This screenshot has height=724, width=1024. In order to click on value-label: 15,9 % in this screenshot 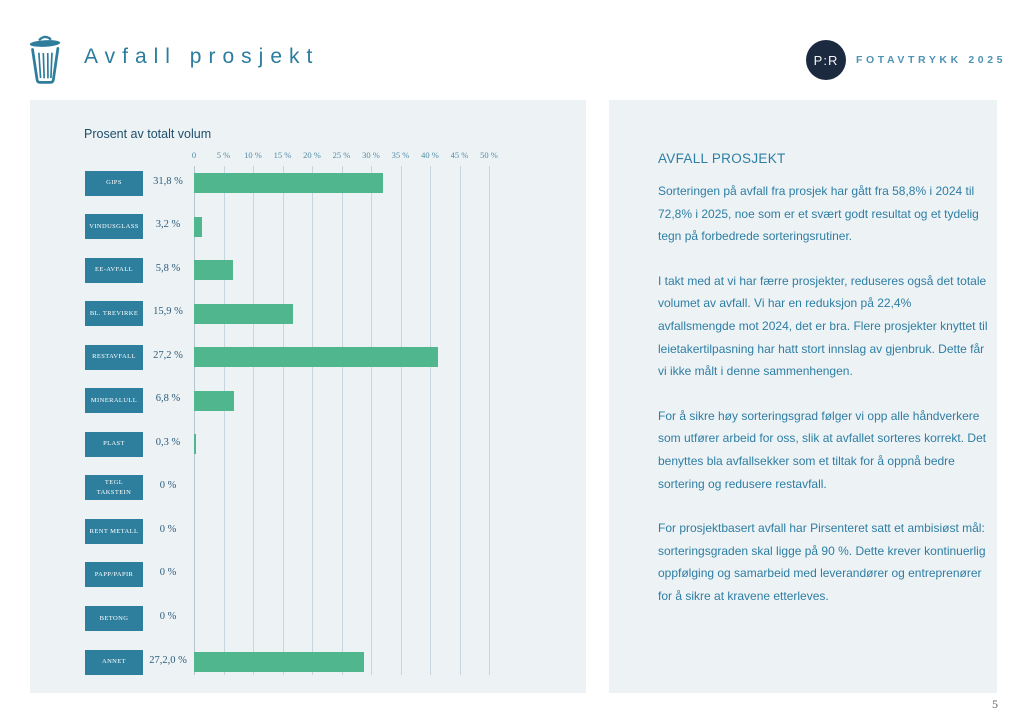, I will do `click(168, 312)`.